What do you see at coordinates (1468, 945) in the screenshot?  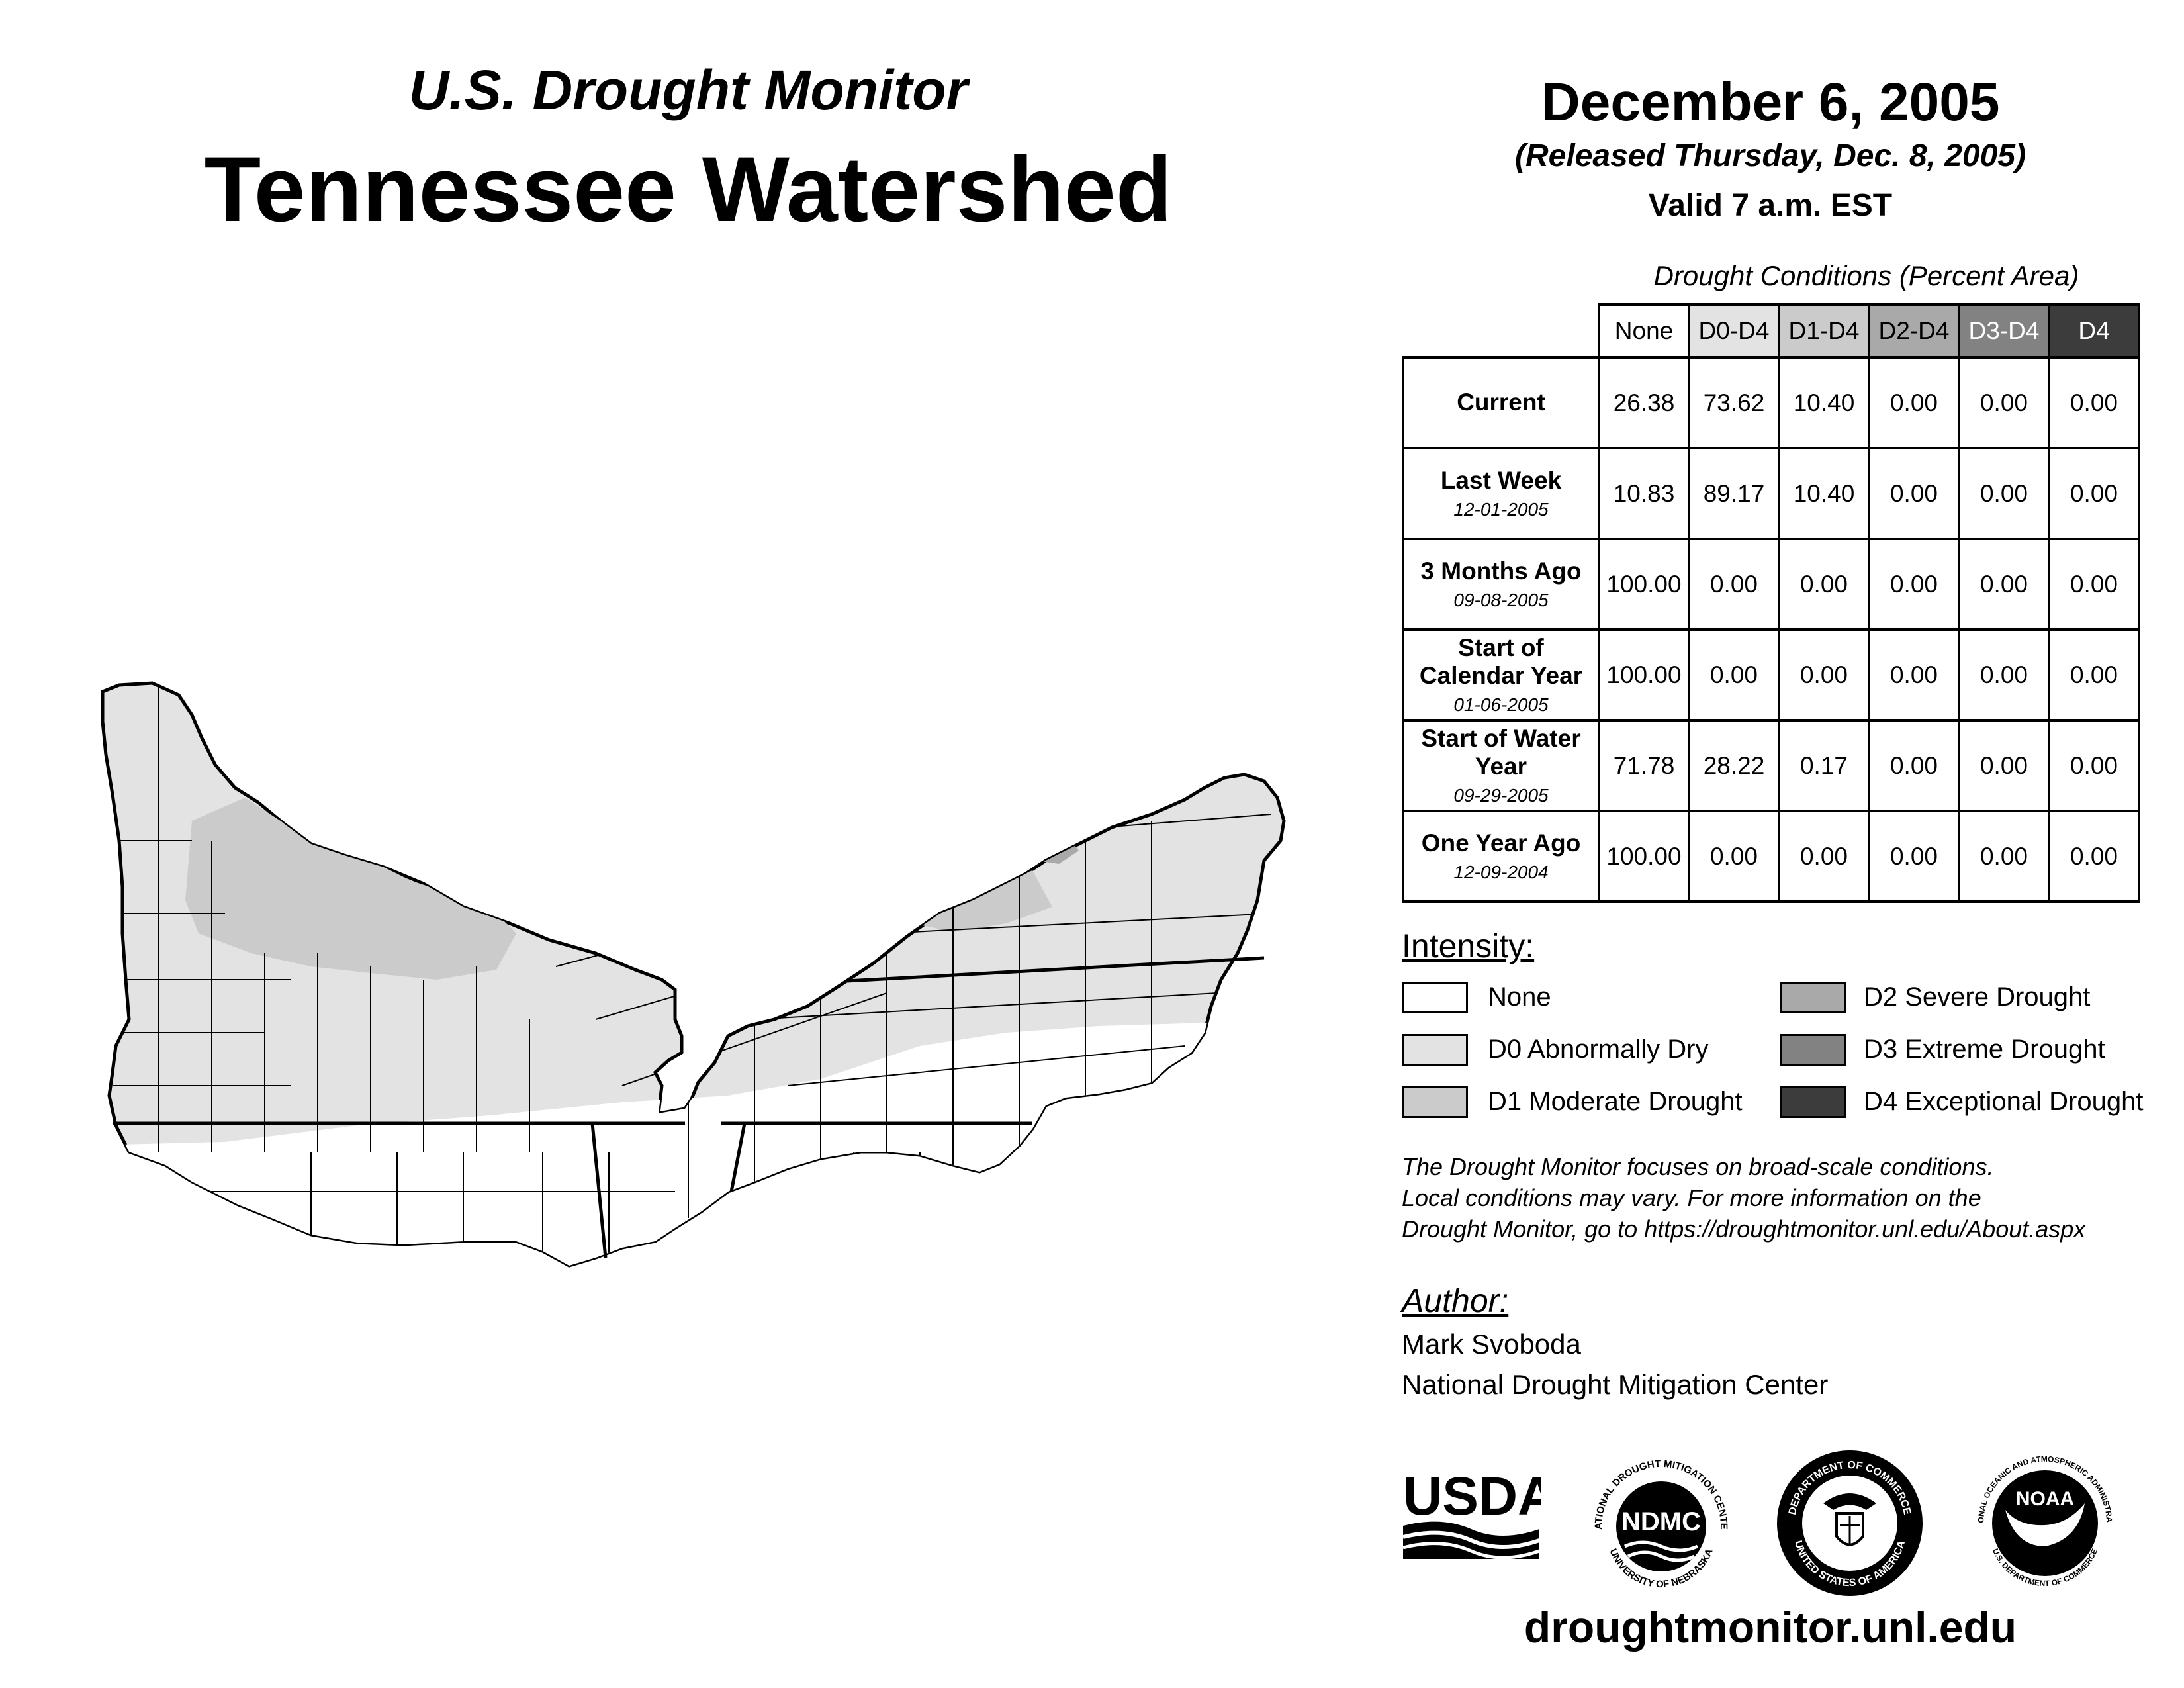 I see `legend-heading: Intensity:` at bounding box center [1468, 945].